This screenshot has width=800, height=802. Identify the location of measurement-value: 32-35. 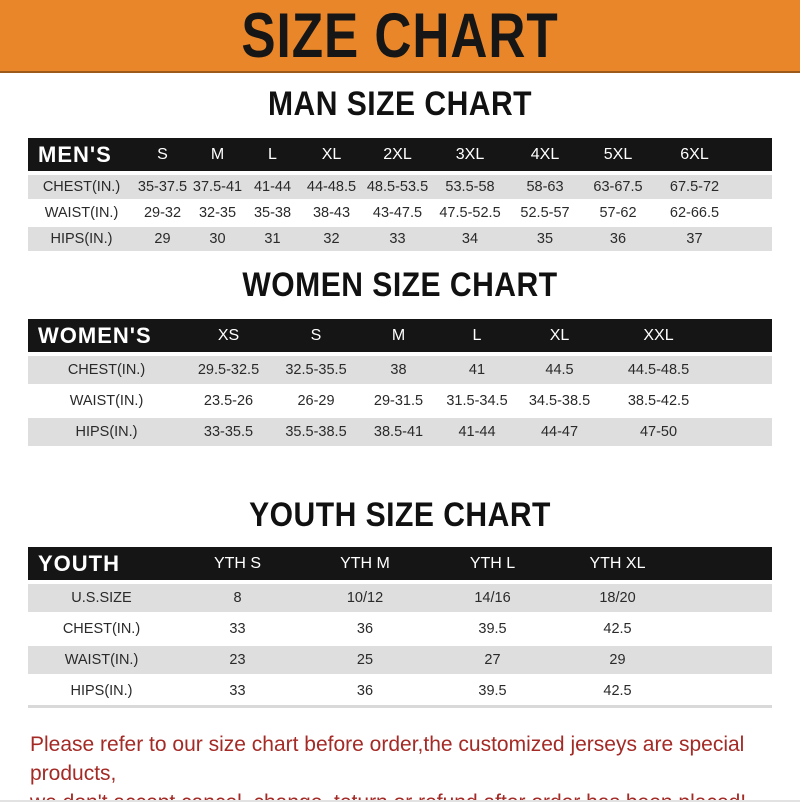
(217, 214).